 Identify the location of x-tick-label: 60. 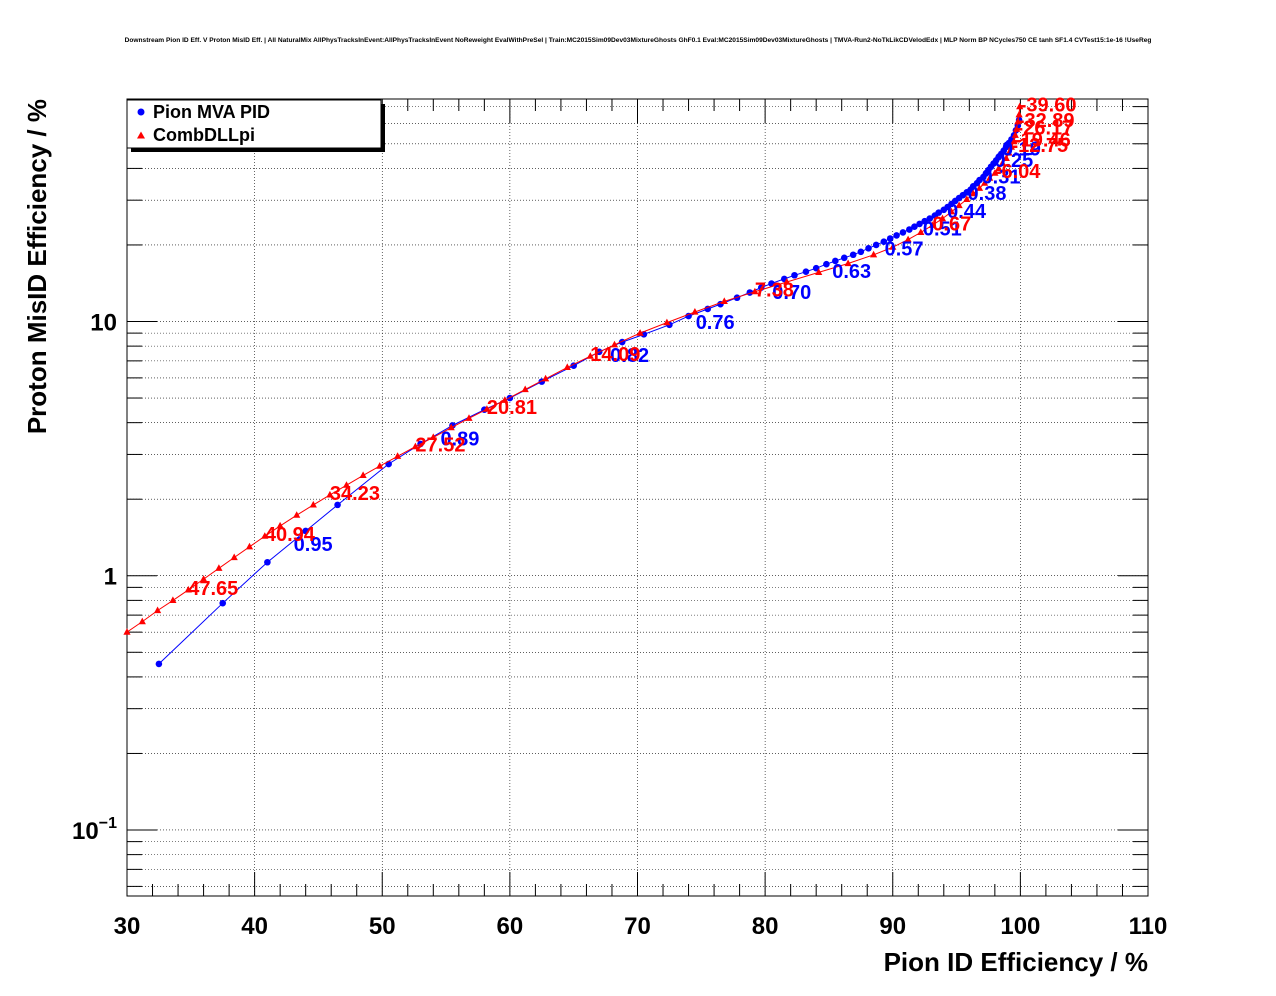
(510, 926).